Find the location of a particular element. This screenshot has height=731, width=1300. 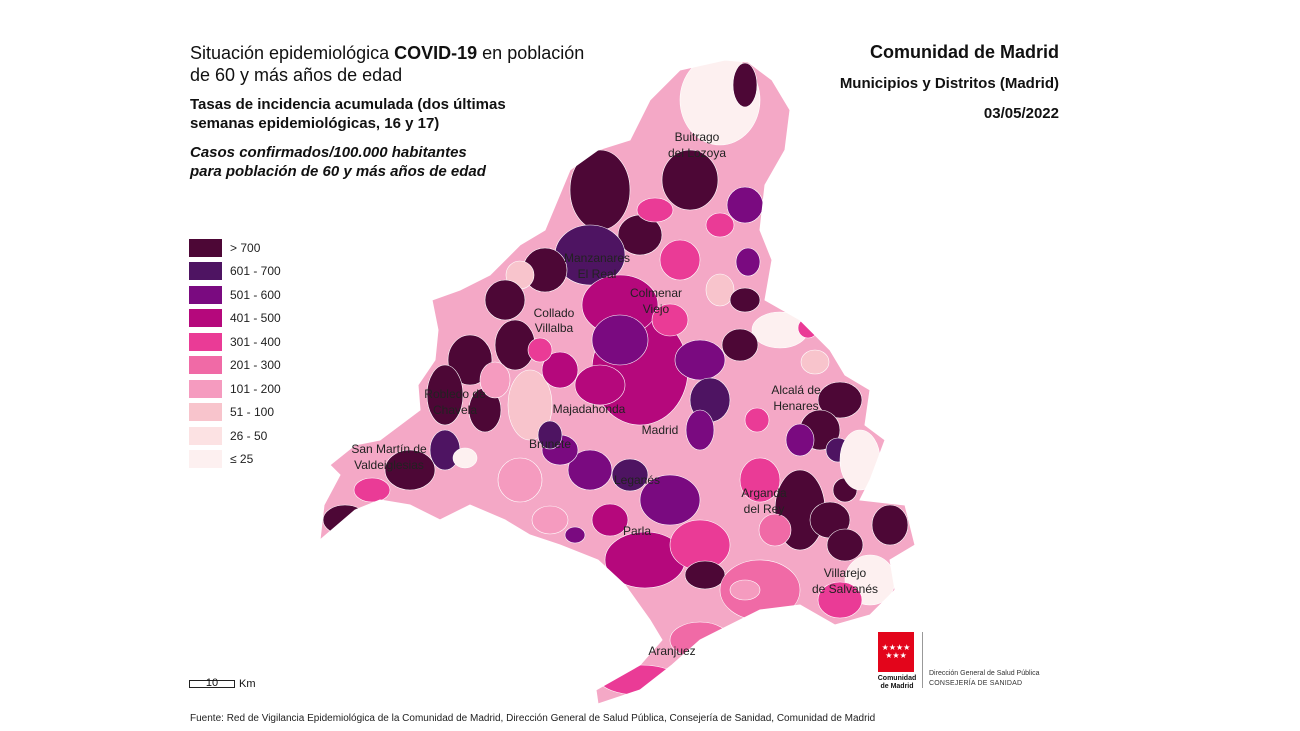

scale-value: 10 is located at coordinates (212, 683).